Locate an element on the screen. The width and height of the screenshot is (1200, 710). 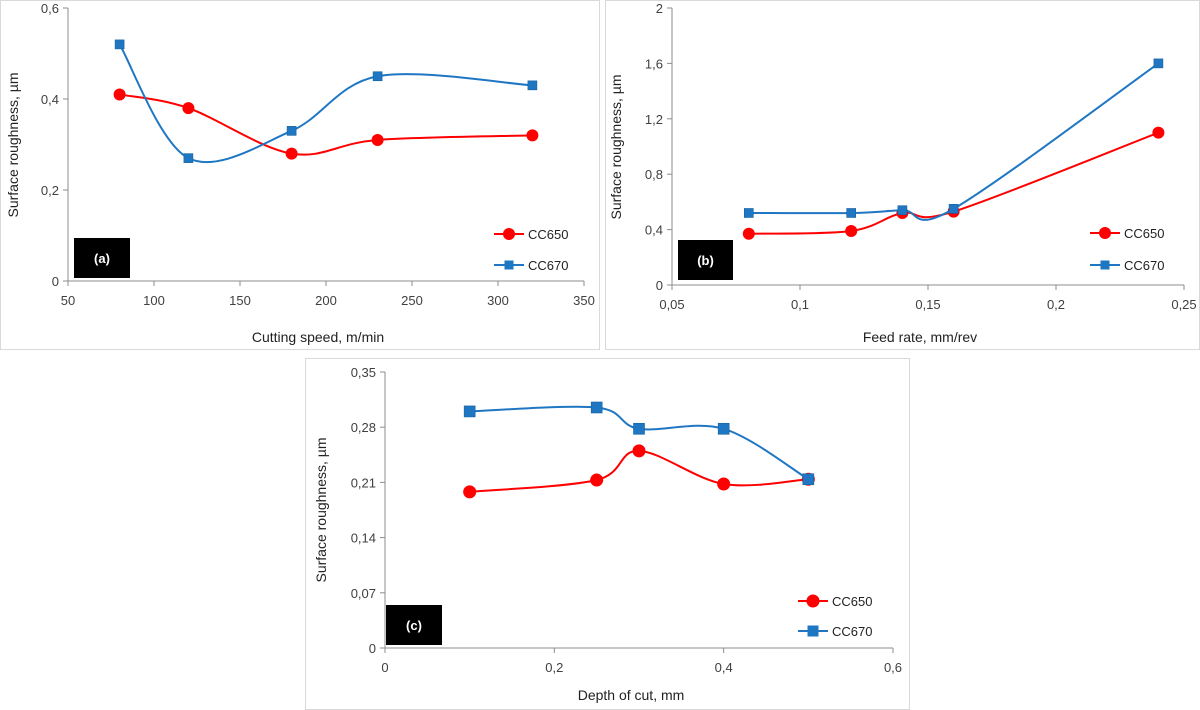
panel-tag-label: (a) is located at coordinates (102, 258).